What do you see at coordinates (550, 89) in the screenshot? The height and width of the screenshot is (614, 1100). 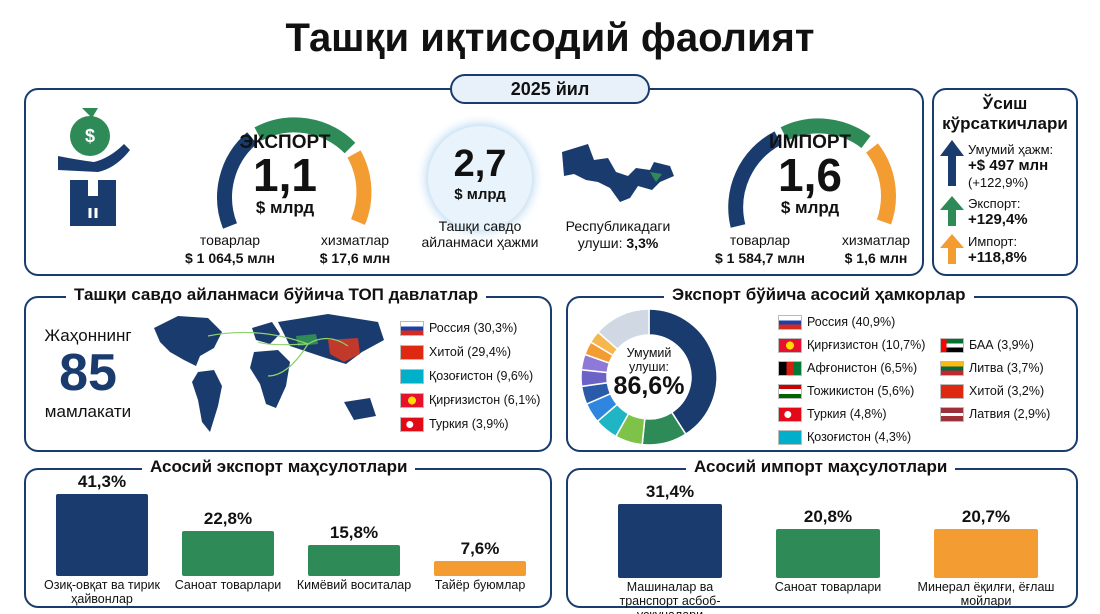 I see `year-badge: 2025 йил` at bounding box center [550, 89].